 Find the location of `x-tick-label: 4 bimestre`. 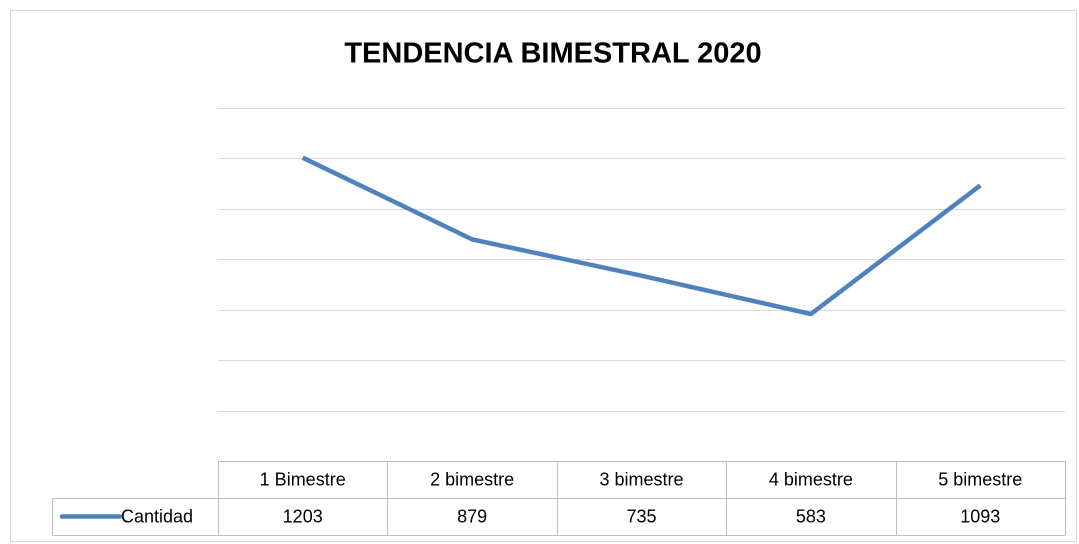

x-tick-label: 4 bimestre is located at coordinates (811, 479).